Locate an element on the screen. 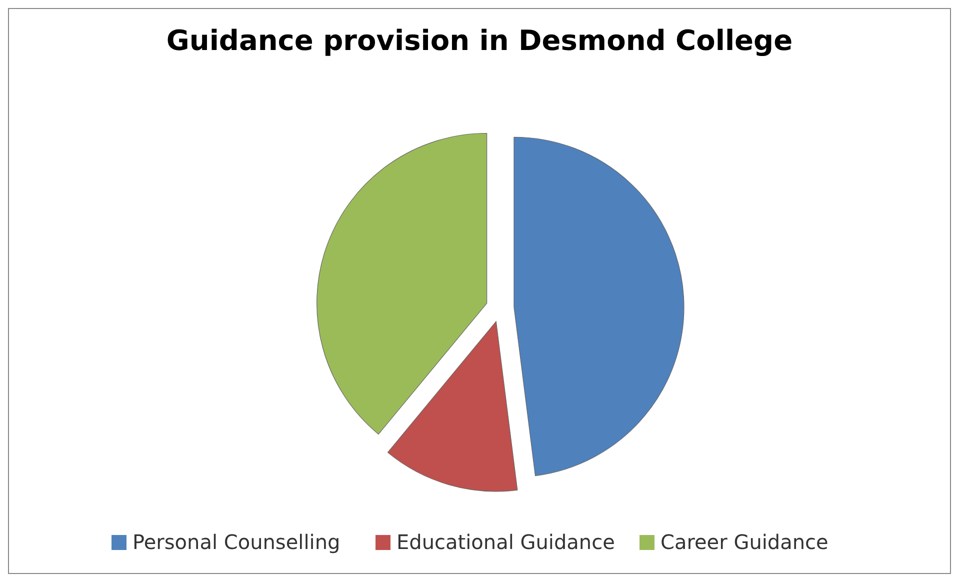 This screenshot has height=582, width=959. legend-label: Career Guidance is located at coordinates (744, 542).